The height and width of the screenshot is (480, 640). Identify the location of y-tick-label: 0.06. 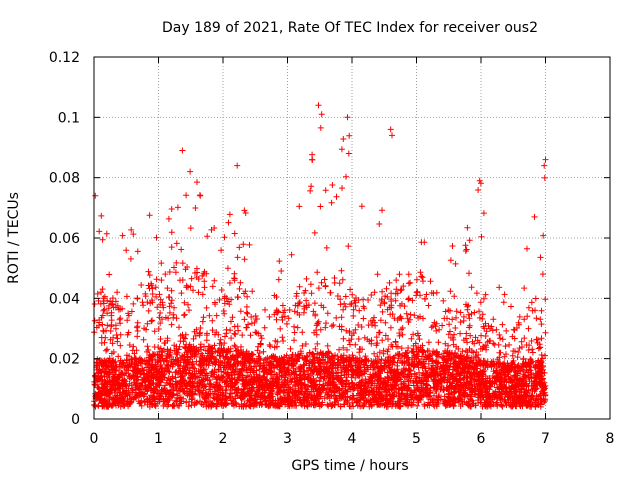
(64, 239).